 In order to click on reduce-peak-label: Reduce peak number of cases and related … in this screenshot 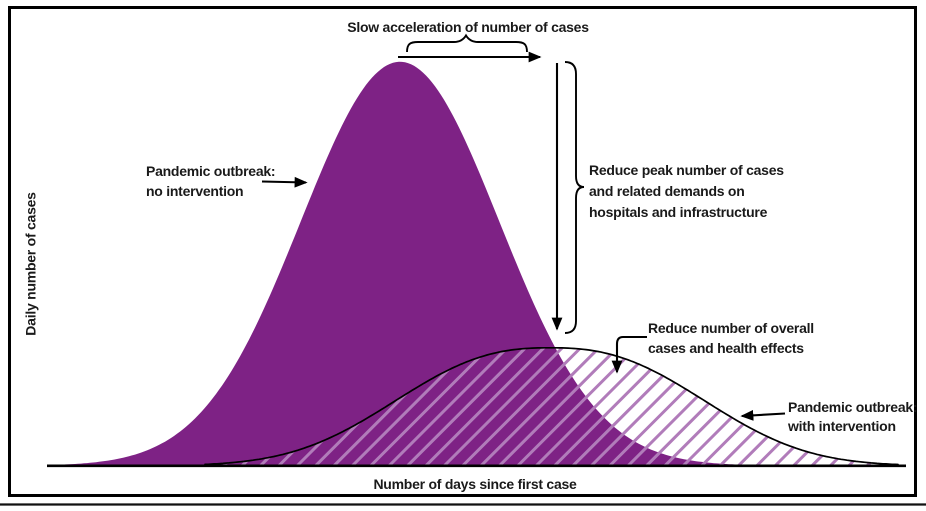, I will do `click(686, 191)`.